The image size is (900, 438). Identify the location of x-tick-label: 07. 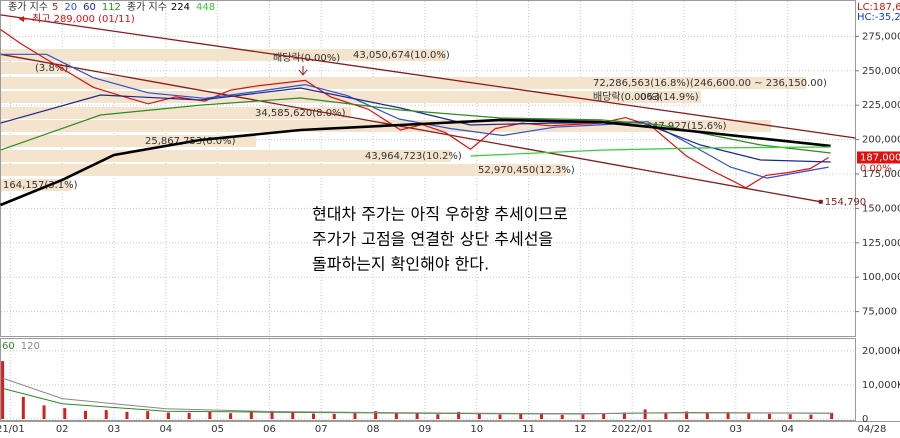
(321, 429).